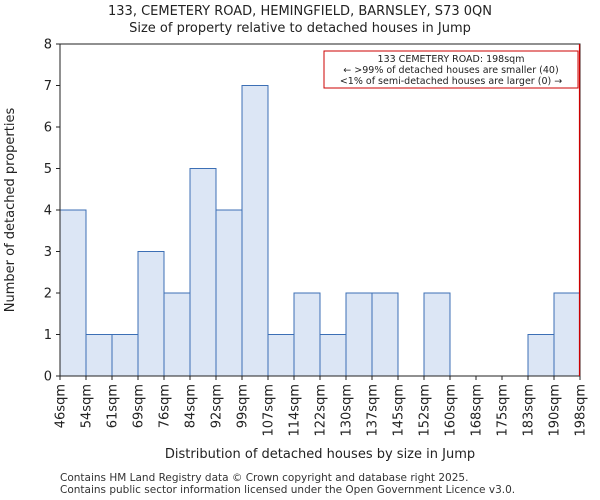 The height and width of the screenshot is (500, 600). I want to click on y-tick-label: 0, so click(48, 377).